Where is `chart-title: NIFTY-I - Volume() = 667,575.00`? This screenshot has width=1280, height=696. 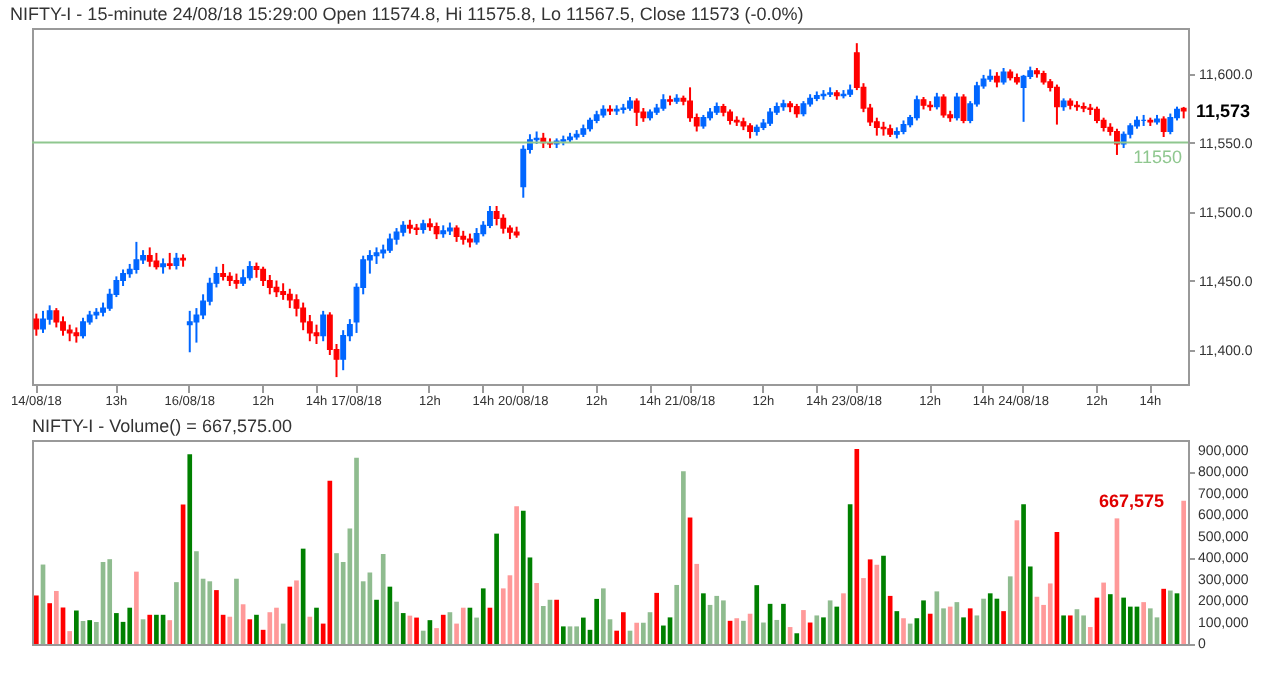
chart-title: NIFTY-I - Volume() = 667,575.00 is located at coordinates (162, 426).